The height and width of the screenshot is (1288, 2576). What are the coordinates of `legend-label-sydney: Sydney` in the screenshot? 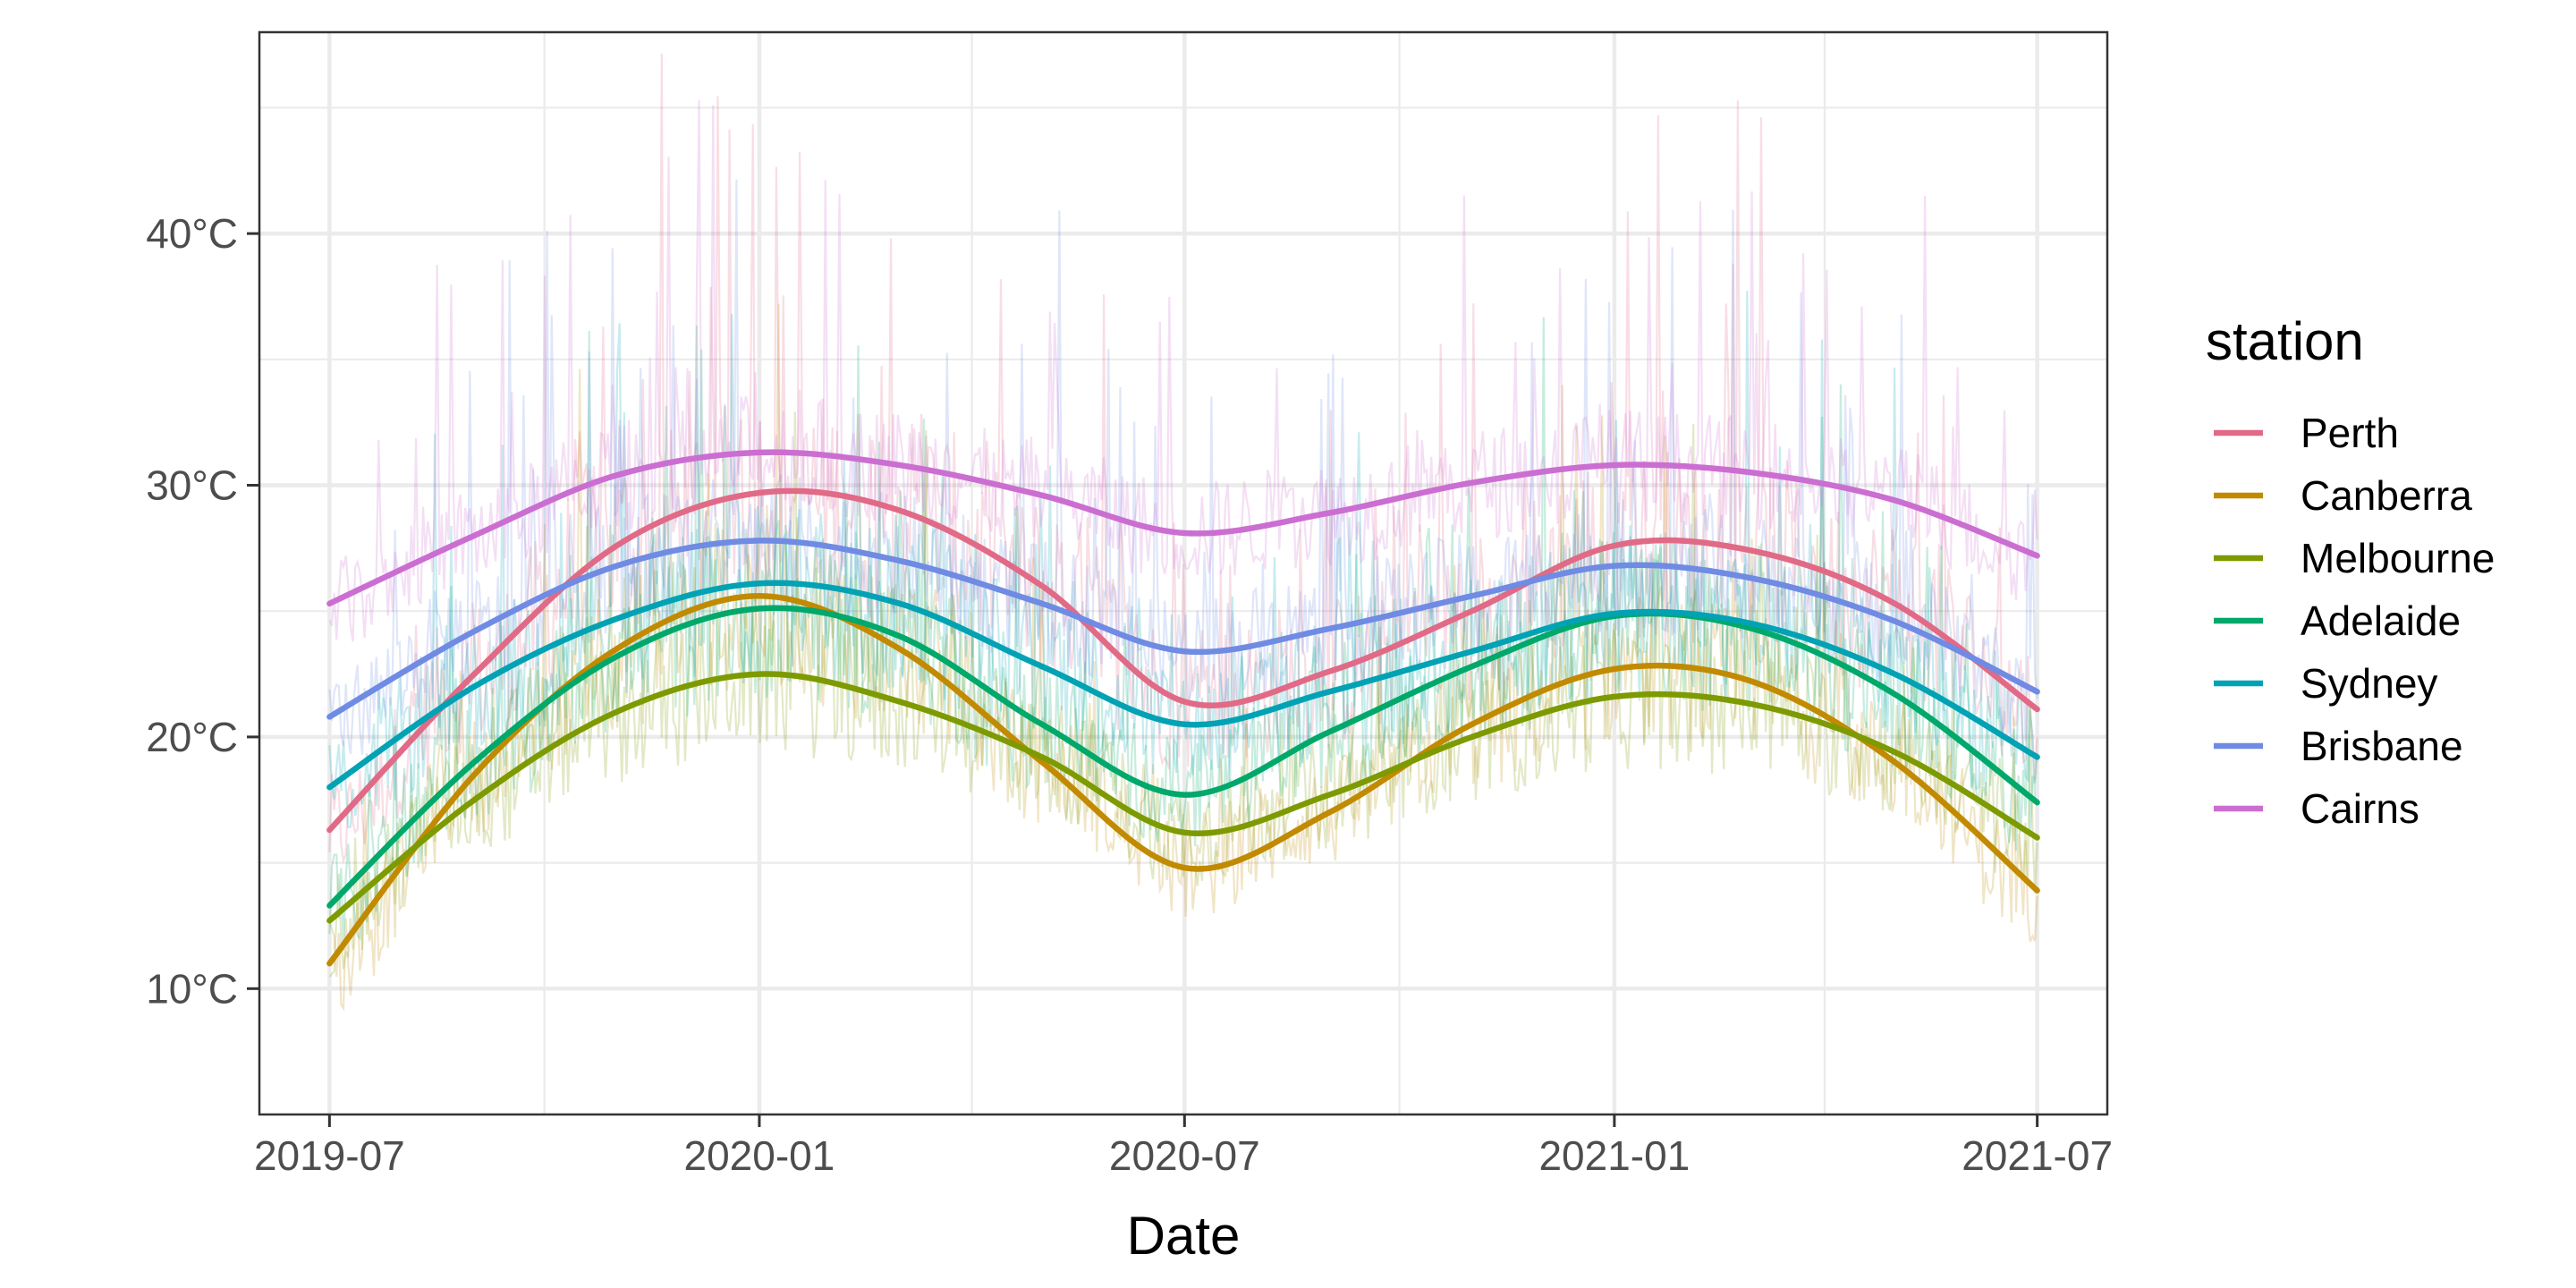 It's located at (2369, 683).